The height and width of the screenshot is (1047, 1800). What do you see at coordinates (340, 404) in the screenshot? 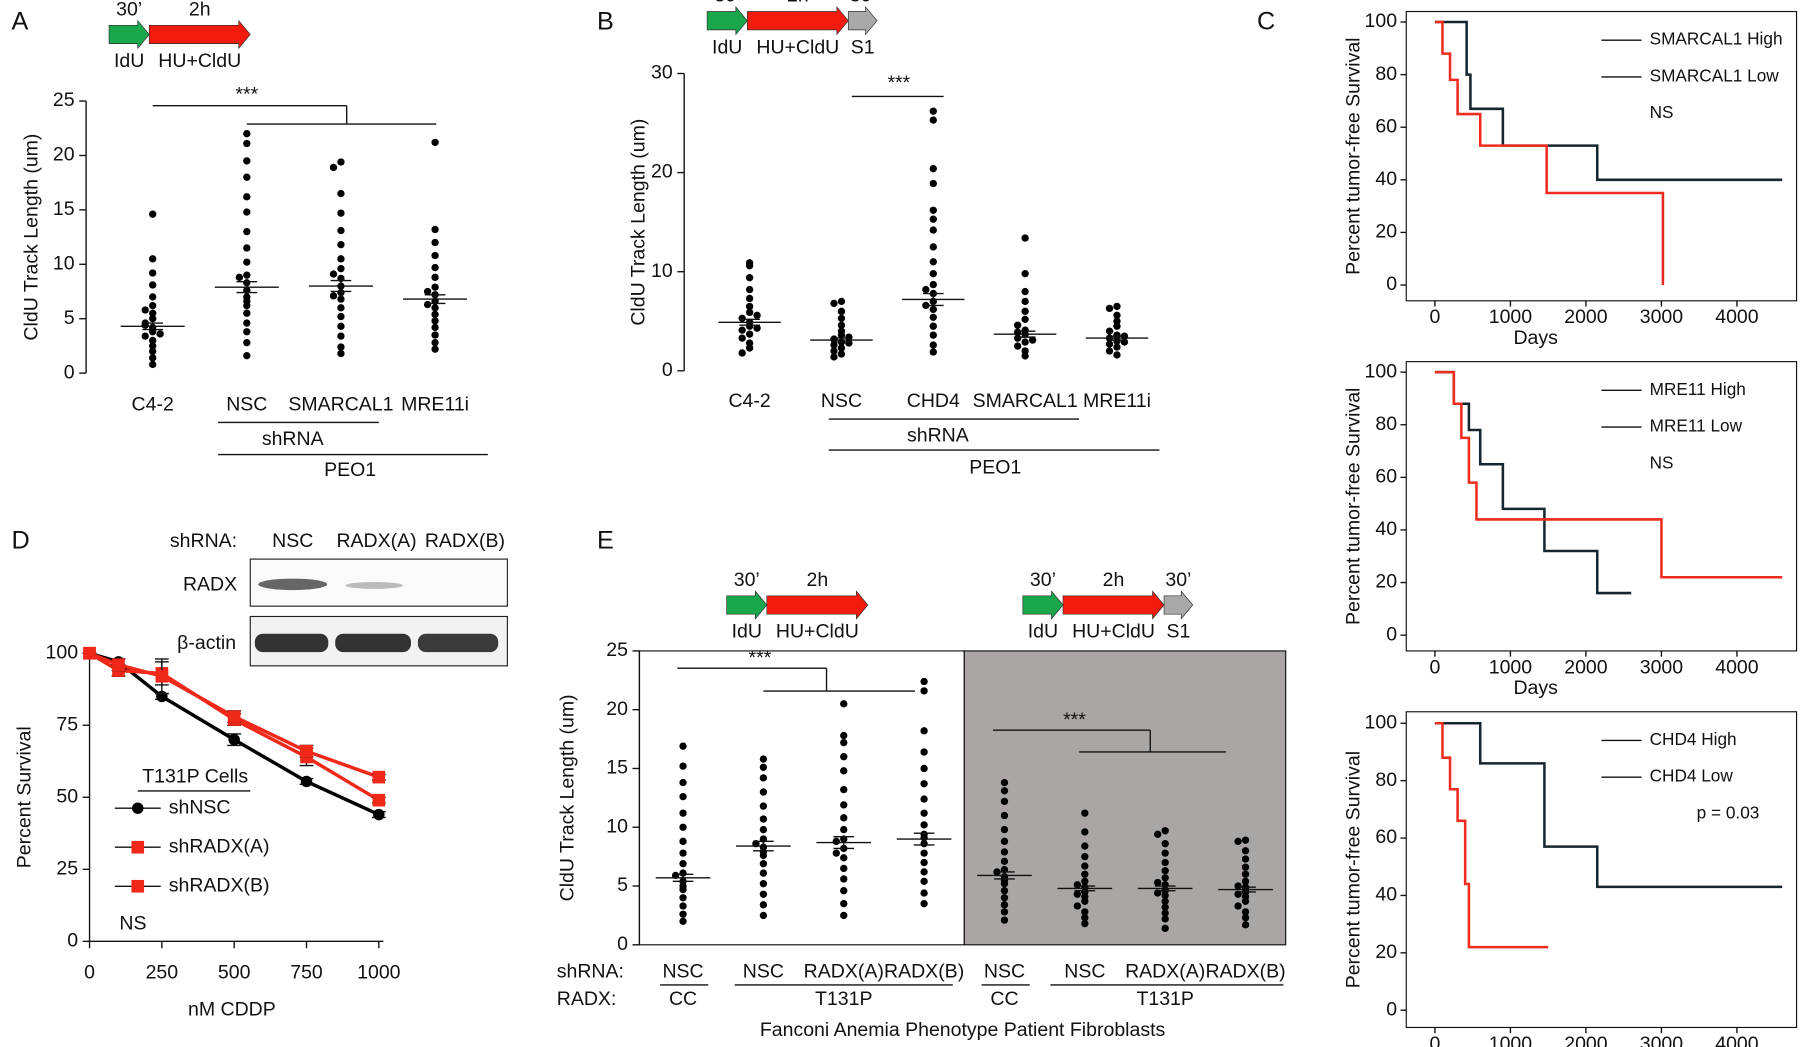
I see `x-tick-label: SMARCAL1` at bounding box center [340, 404].